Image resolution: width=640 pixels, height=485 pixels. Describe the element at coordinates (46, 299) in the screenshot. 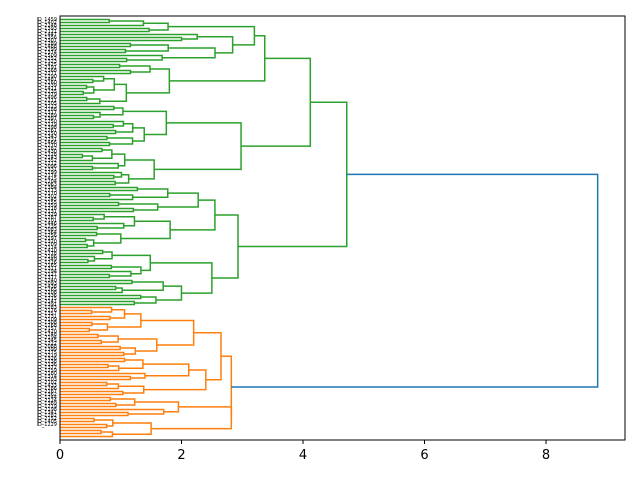

I see `leaf-label: ID_1215` at that location.